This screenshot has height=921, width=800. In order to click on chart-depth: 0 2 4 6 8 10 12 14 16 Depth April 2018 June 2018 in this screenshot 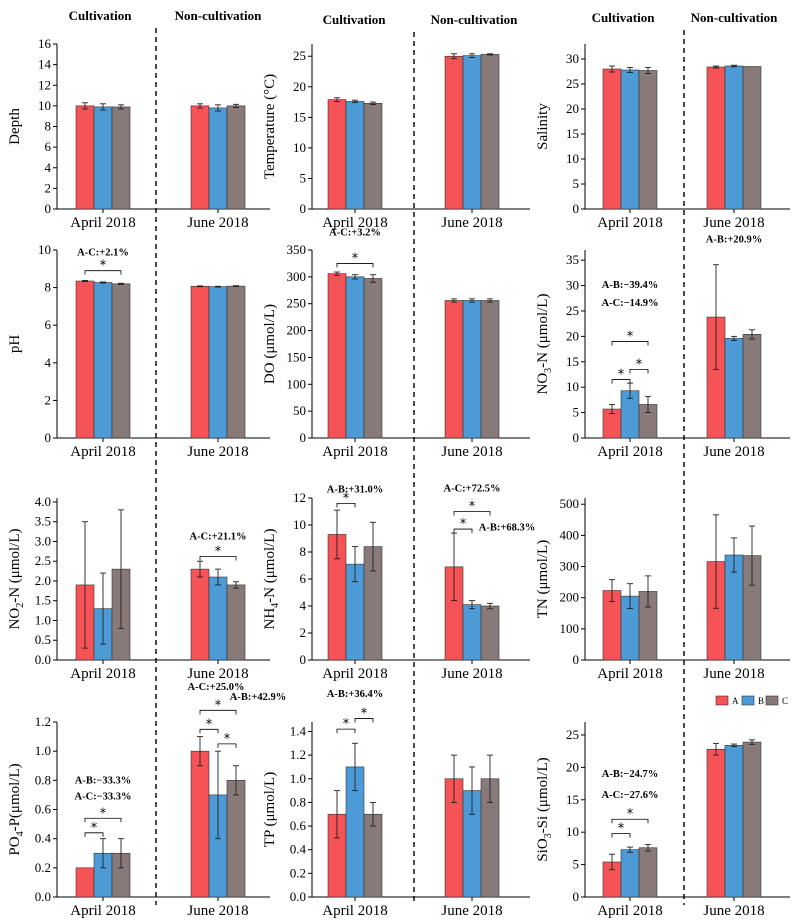, I will do `click(138, 133)`.